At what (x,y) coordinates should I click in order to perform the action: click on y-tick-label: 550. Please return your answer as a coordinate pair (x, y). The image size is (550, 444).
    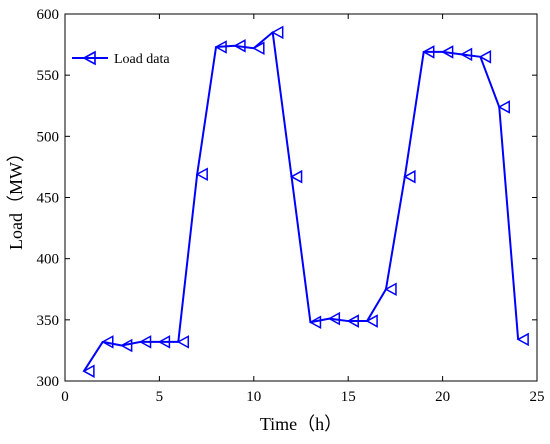
    Looking at the image, I should click on (48, 76).